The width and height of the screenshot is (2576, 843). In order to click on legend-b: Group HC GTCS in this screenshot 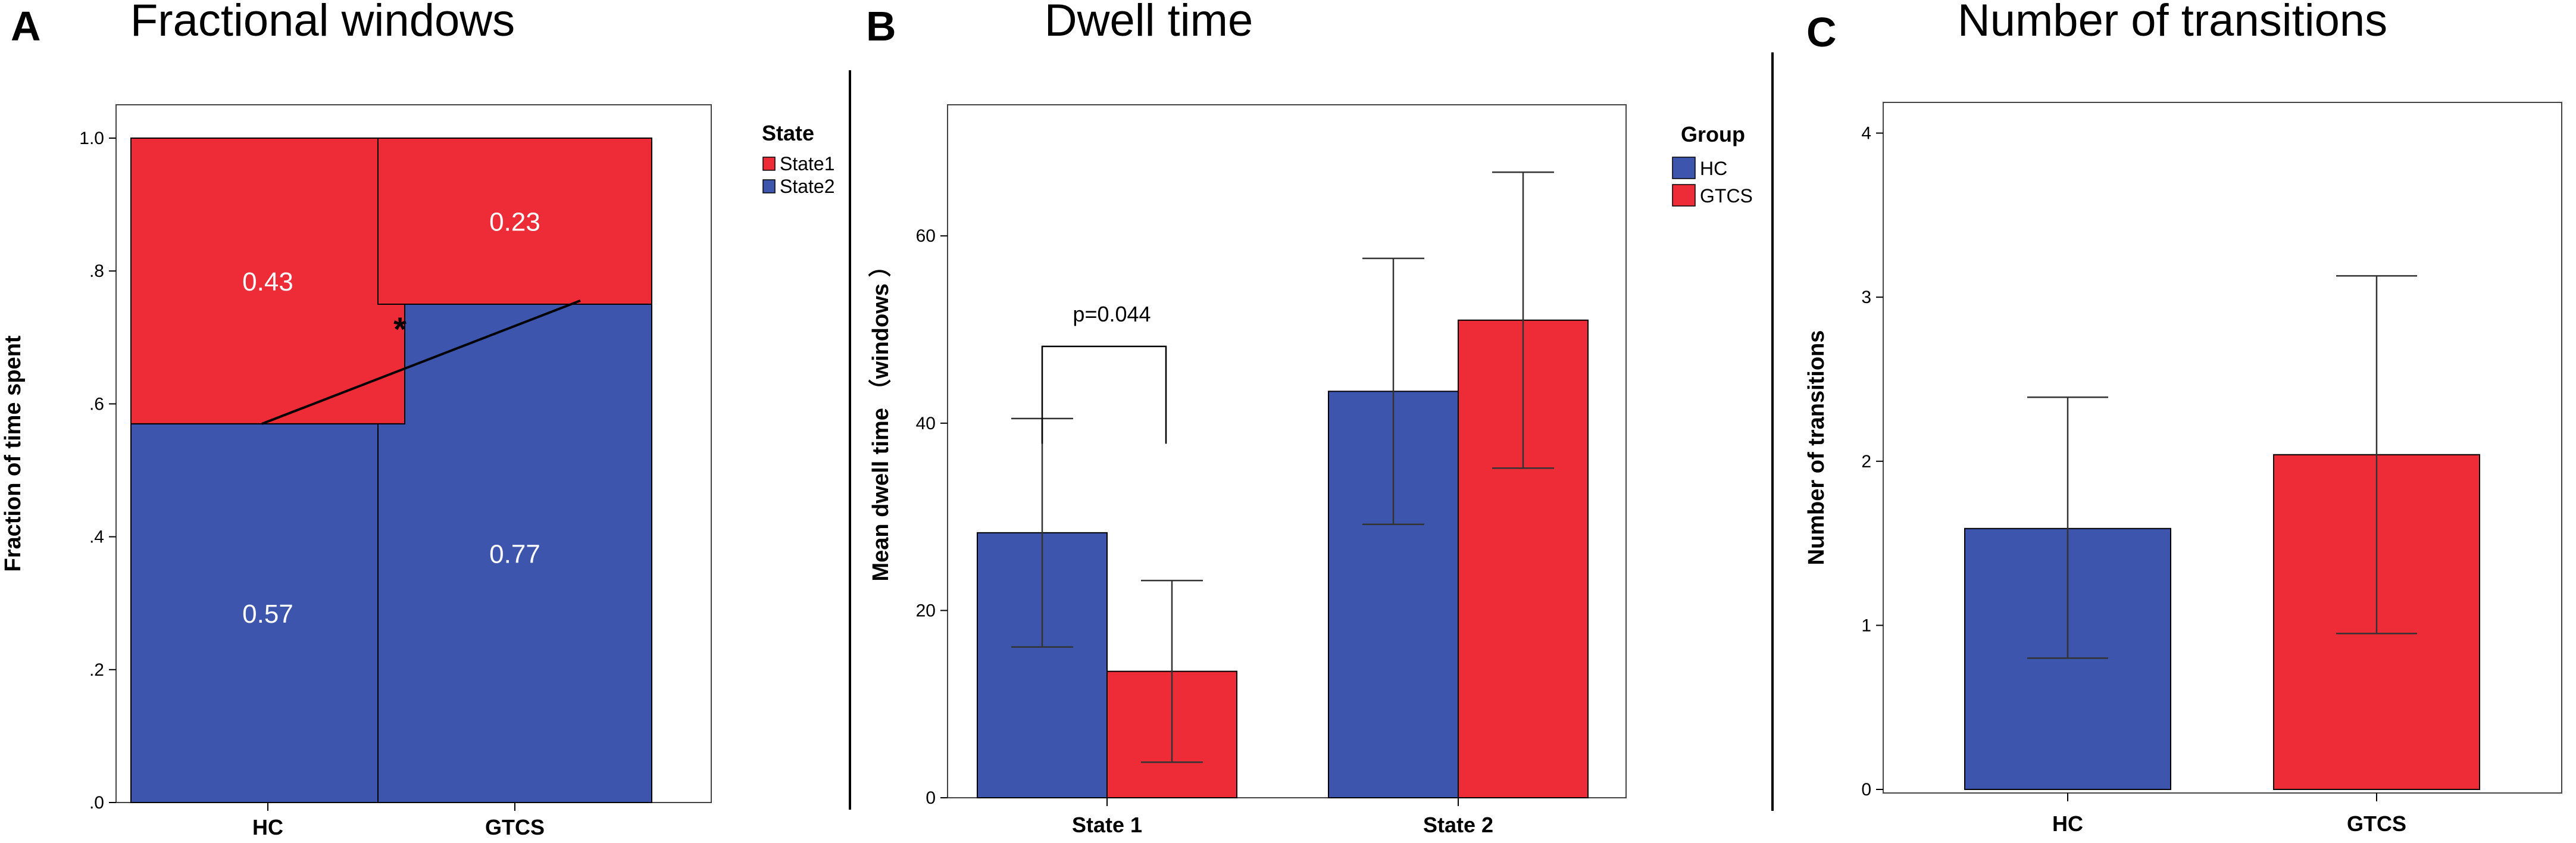, I will do `click(1712, 164)`.